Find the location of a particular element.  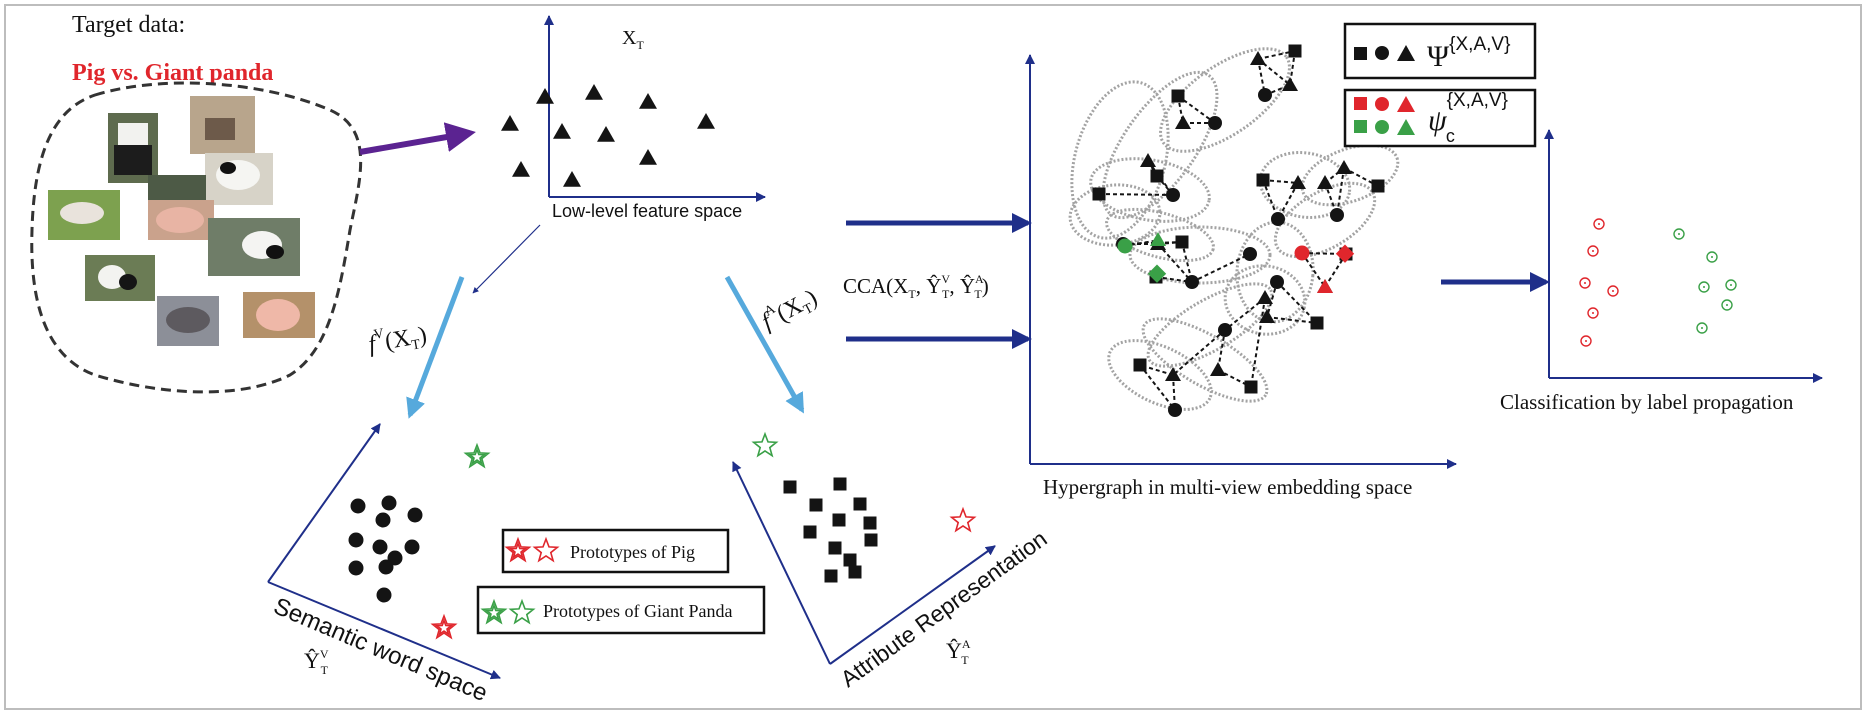

target-image-region is located at coordinates (196, 237).